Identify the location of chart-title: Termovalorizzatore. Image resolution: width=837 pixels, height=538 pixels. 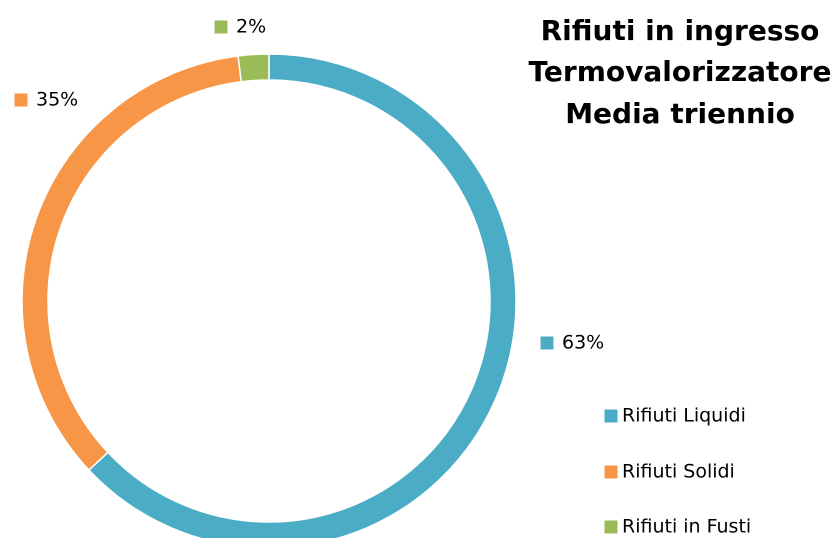
(680, 71).